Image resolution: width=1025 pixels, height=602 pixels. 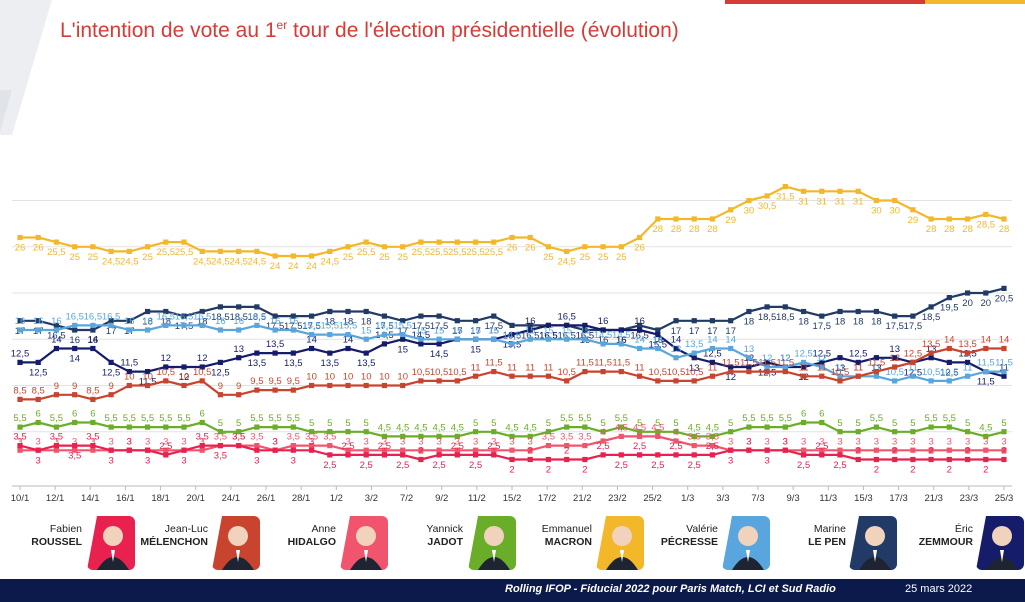 What do you see at coordinates (38, 248) in the screenshot?
I see `value-label: 26` at bounding box center [38, 248].